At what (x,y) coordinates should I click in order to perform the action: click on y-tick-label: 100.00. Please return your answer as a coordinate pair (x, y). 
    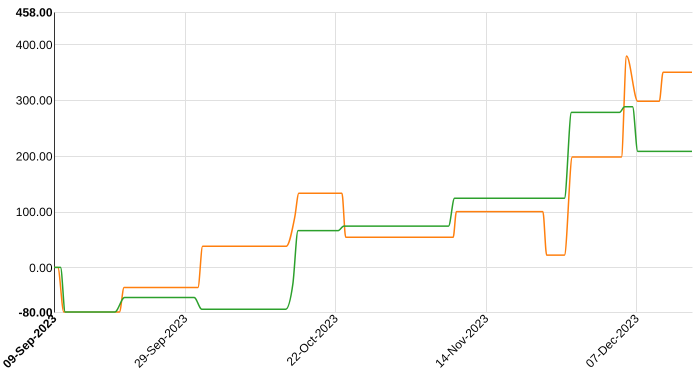
    Looking at the image, I should click on (34, 212).